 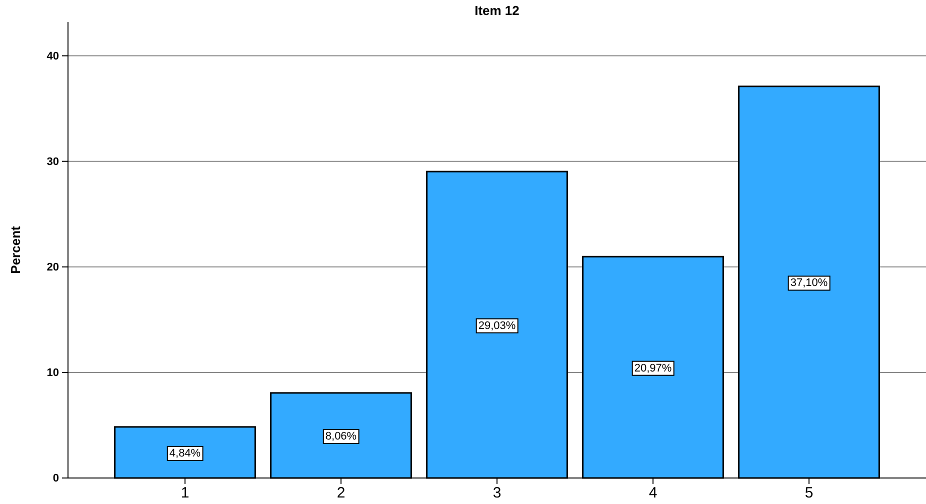 What do you see at coordinates (809, 283) in the screenshot?
I see `data-label: 37,10%` at bounding box center [809, 283].